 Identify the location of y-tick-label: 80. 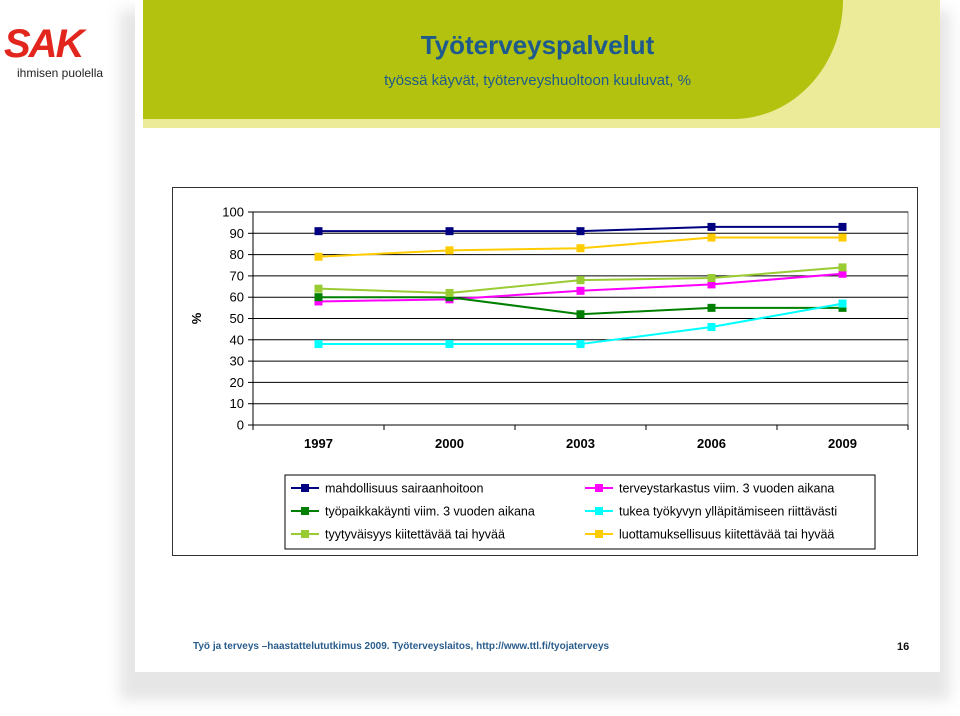
(237, 254).